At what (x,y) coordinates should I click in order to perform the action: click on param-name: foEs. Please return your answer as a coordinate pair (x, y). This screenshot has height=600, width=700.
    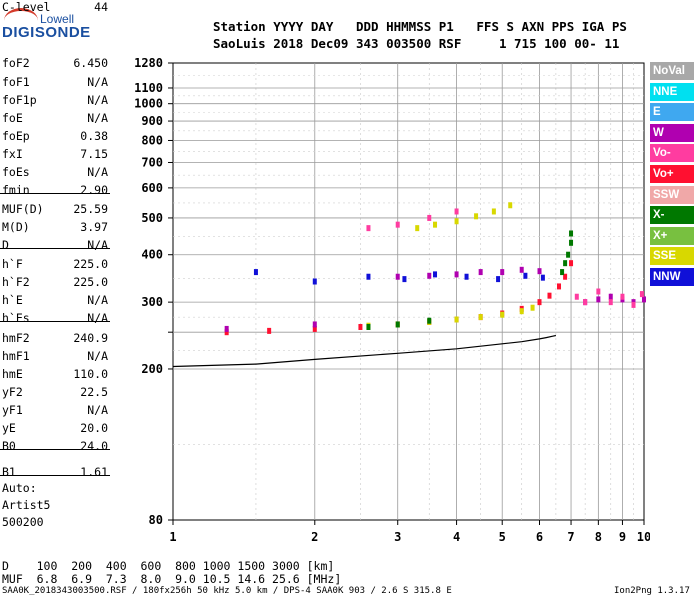
    Looking at the image, I should click on (16, 172).